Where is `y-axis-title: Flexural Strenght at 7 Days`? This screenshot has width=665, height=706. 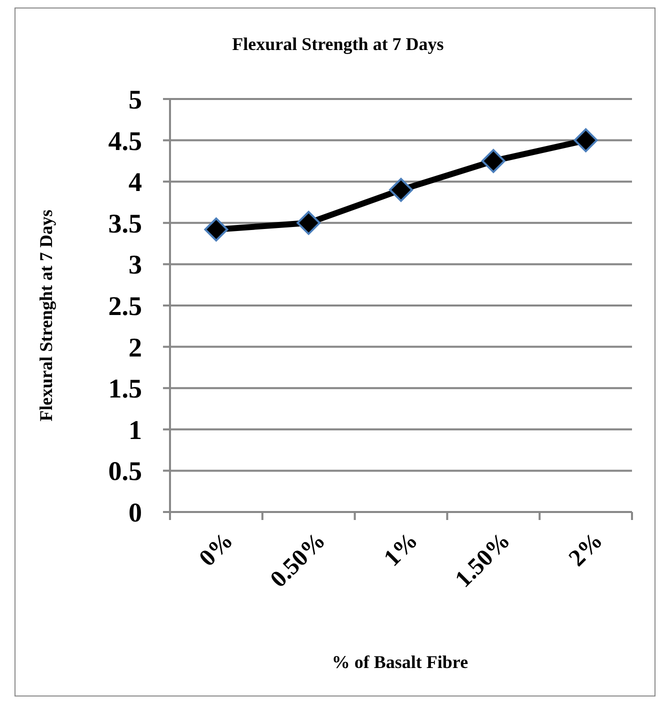
y-axis-title: Flexural Strenght at 7 Days is located at coordinates (46, 316).